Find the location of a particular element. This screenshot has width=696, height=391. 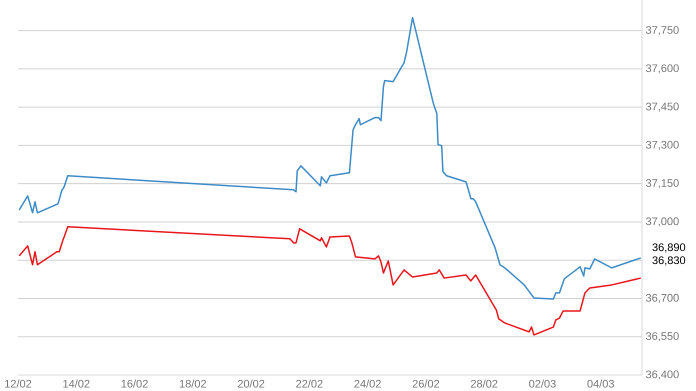

x-tick-label: 16/02 is located at coordinates (135, 384).